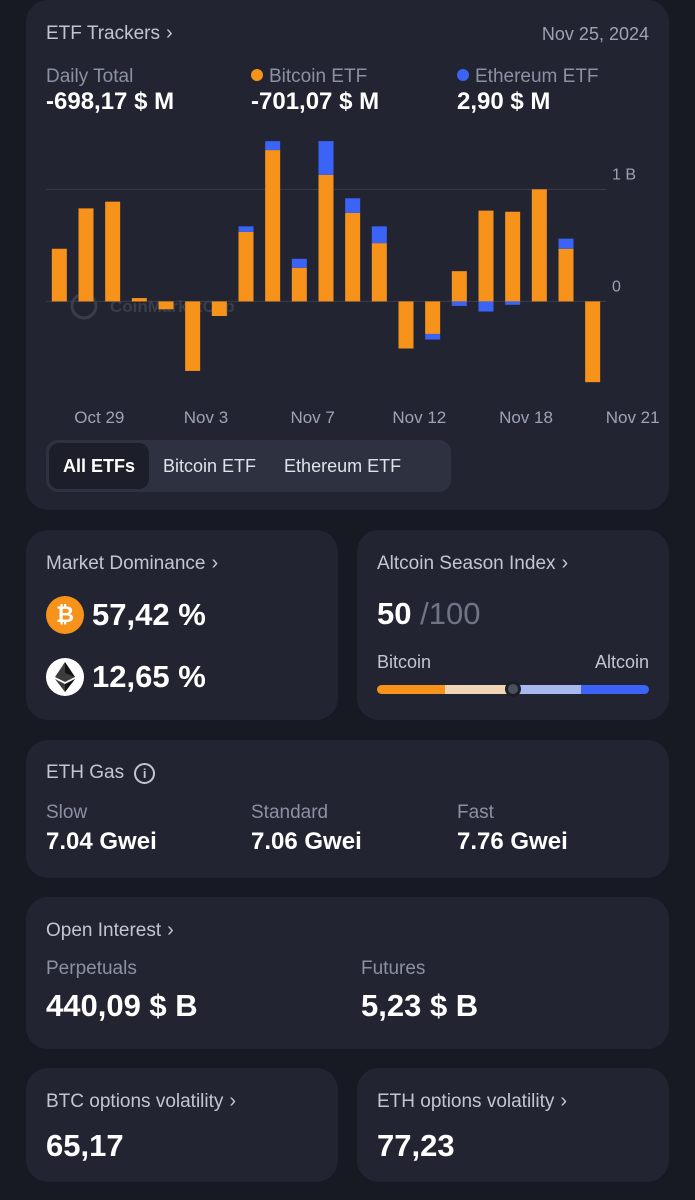  I want to click on btc-etf-label: Bitcoin ETF, so click(318, 76).